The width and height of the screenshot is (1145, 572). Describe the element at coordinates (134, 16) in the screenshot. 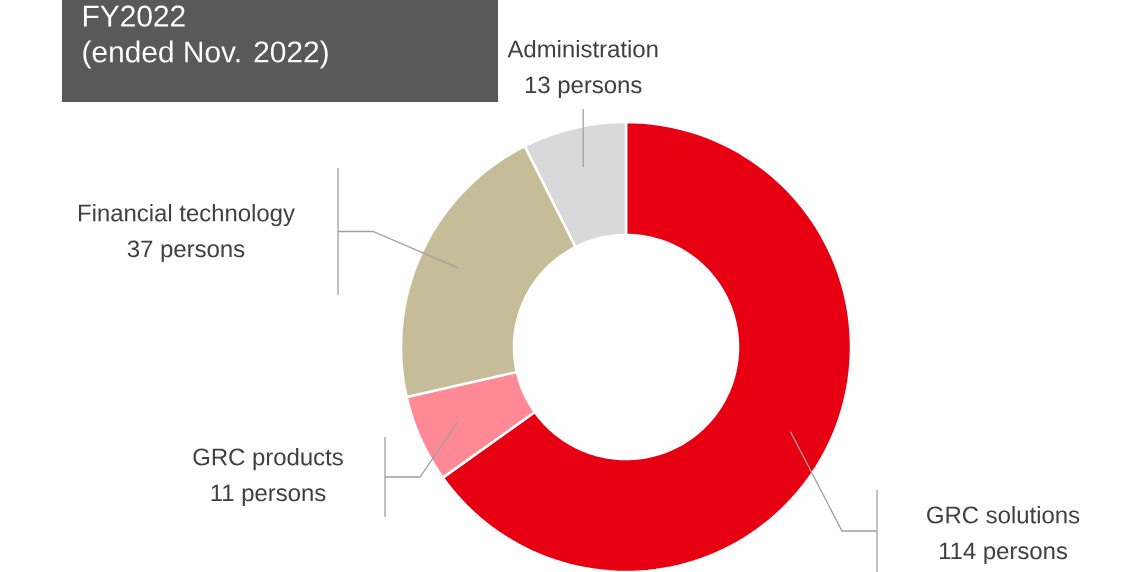

I see `chart-title: FY2022` at that location.